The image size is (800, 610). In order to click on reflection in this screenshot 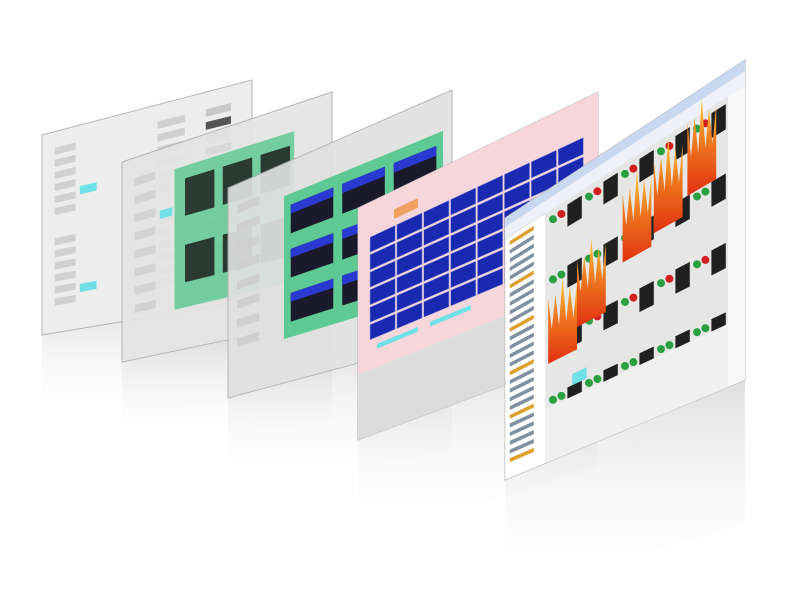, I will do `click(625, 489)`.